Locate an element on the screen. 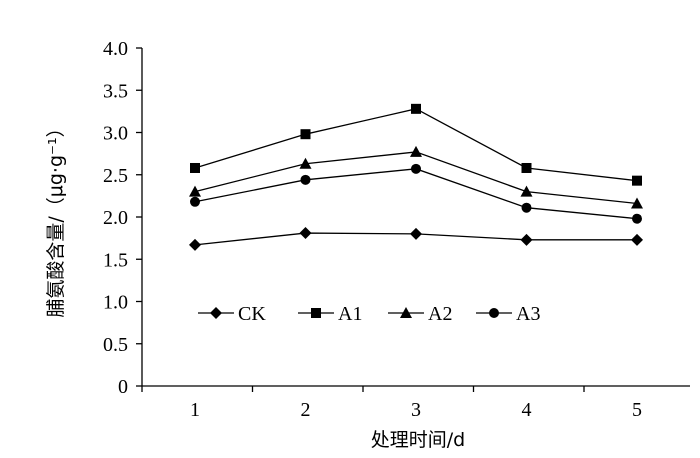 The height and width of the screenshot is (458, 700). y-axis-ticks: 0 0.5 1.0 1.5 2.0 2.5 3.0 3.5 4.0 is located at coordinates (122, 218).